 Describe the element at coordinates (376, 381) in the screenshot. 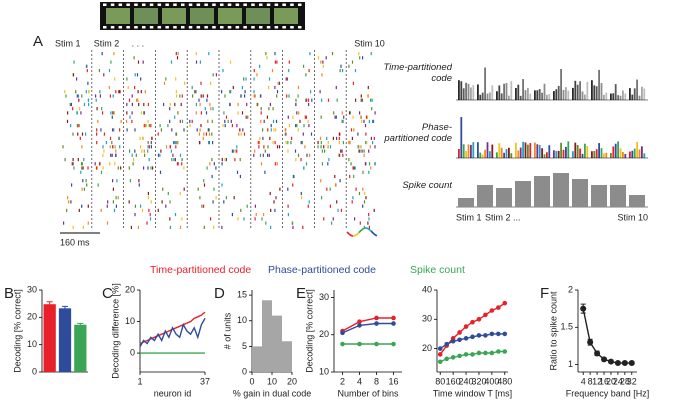

I see `x-tick-label: 8` at that location.